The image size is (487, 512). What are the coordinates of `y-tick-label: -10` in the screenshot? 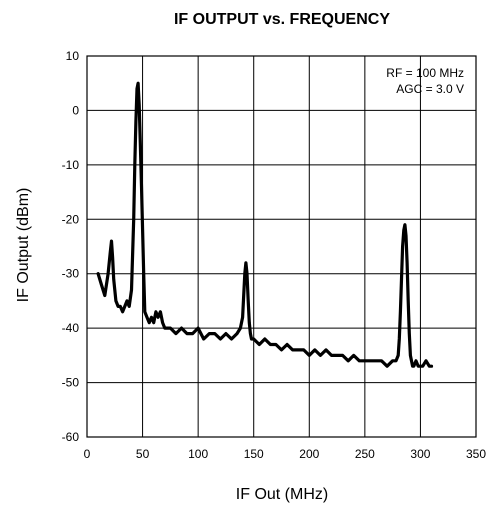 It's located at (71, 165).